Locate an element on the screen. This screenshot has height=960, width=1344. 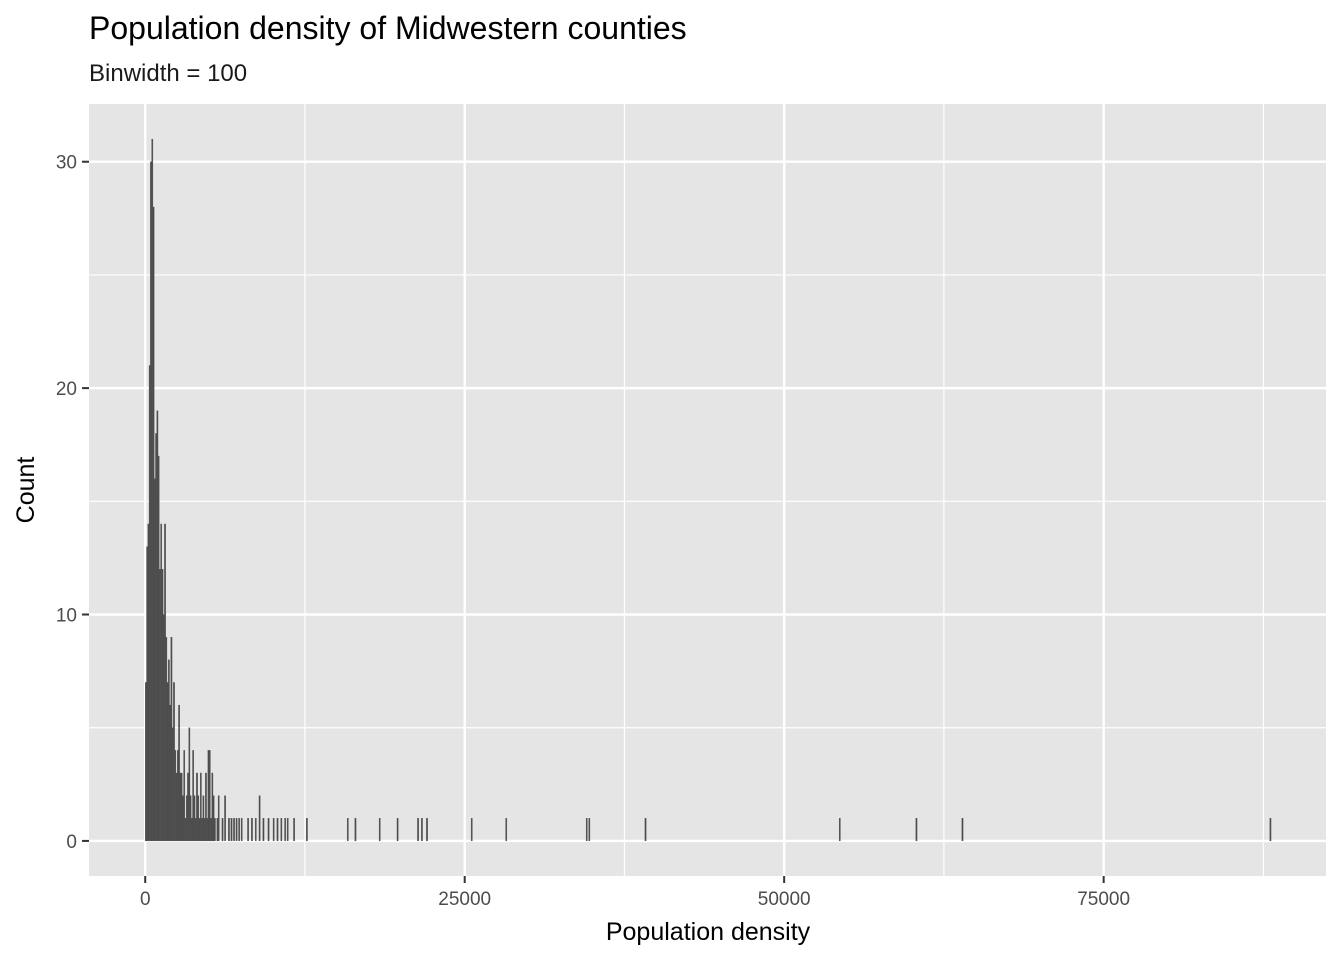
x-tick-label: 0 is located at coordinates (145, 899).